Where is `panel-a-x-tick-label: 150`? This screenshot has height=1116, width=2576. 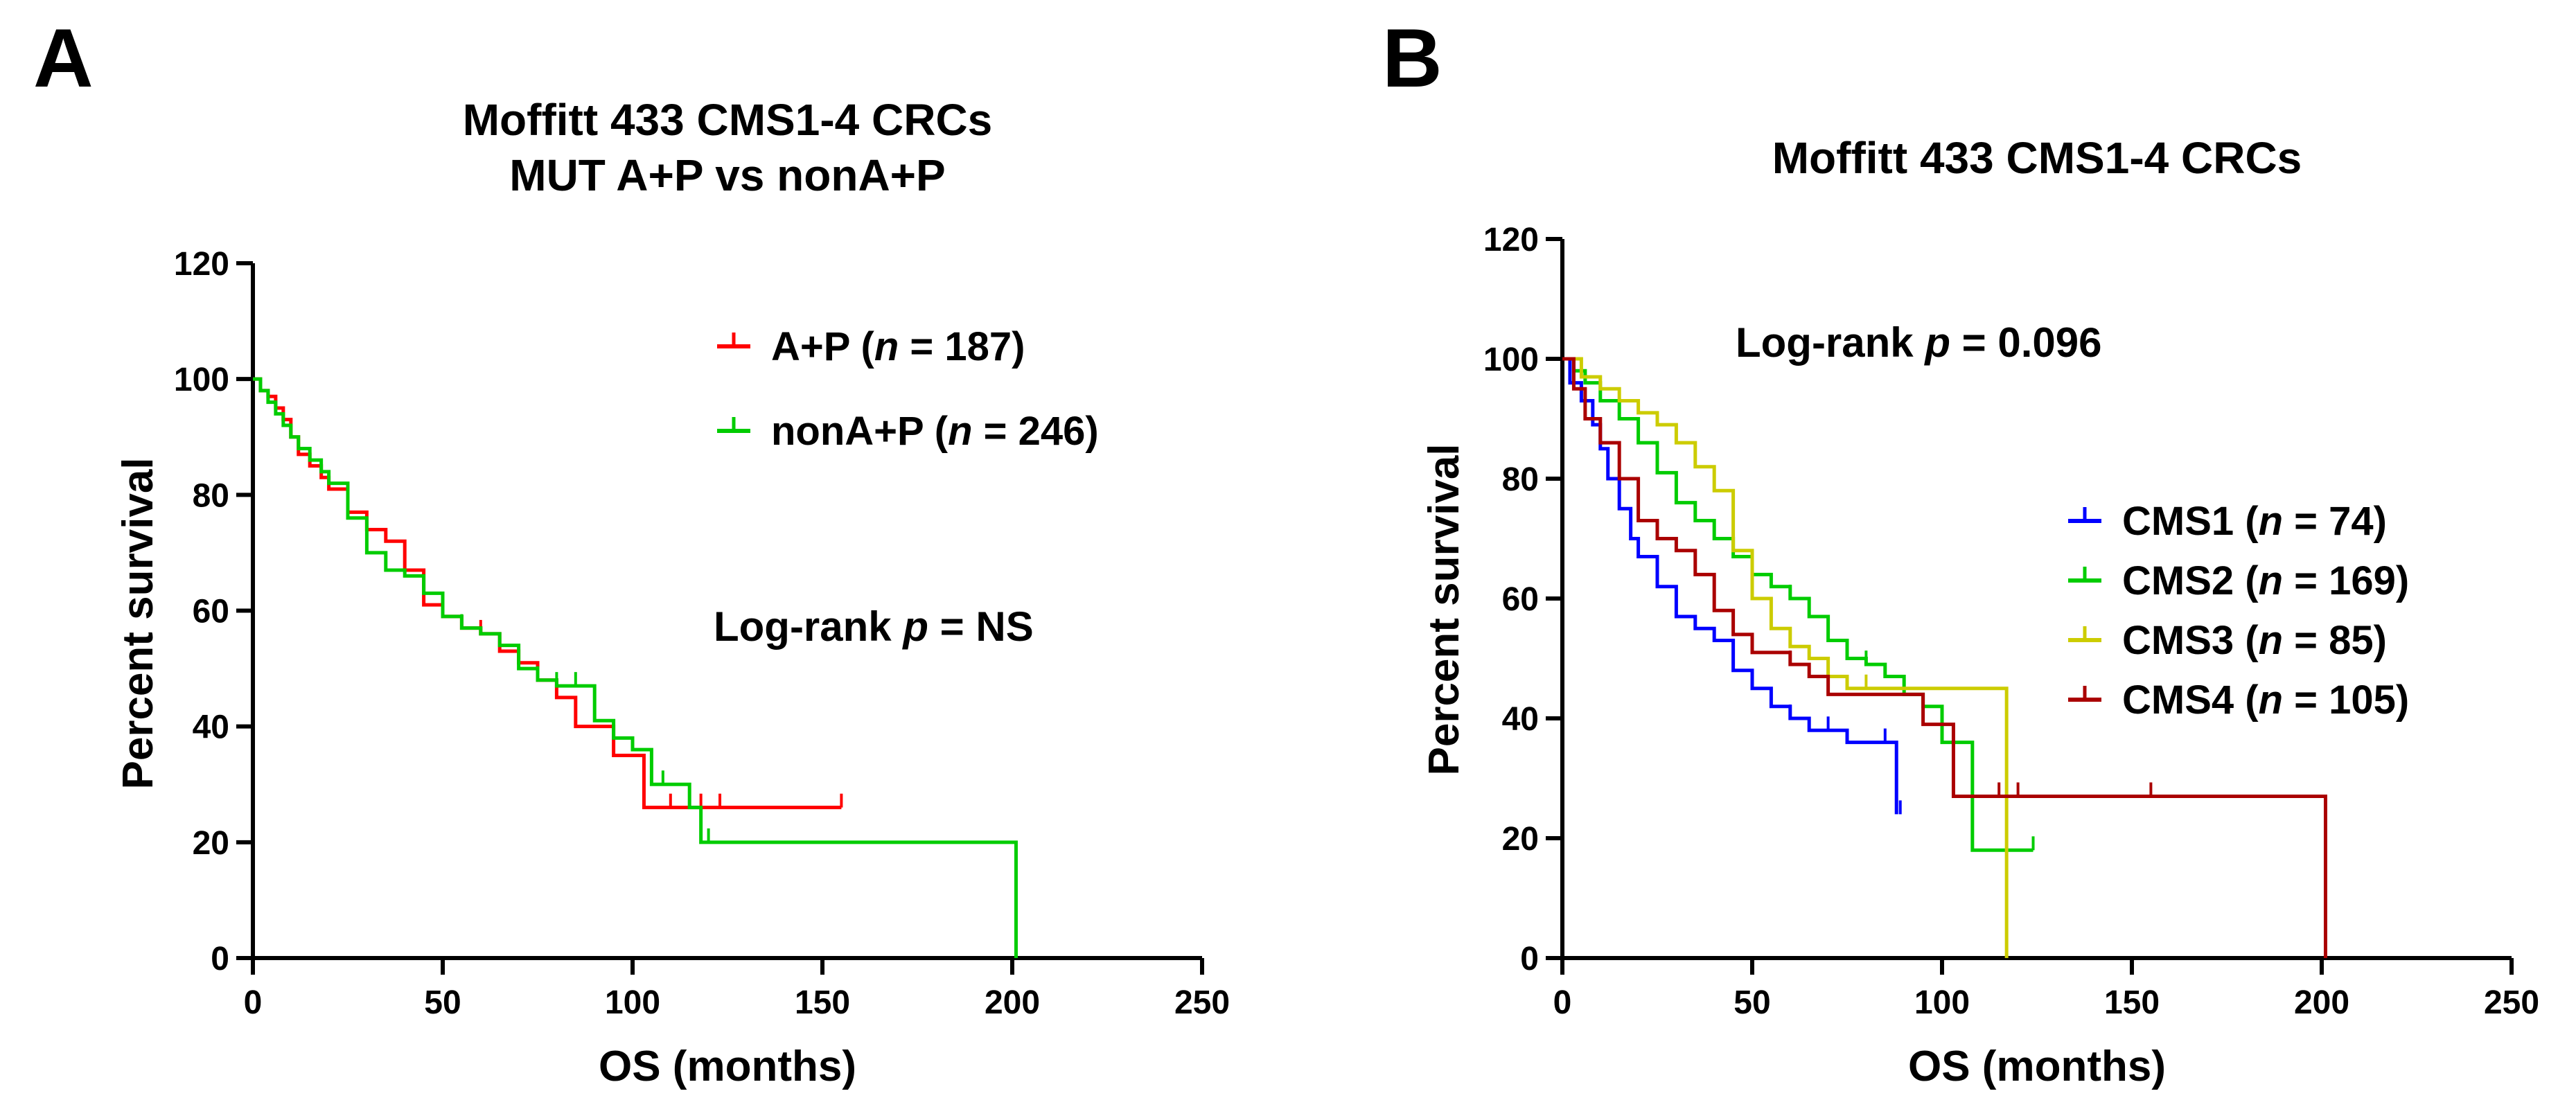 panel-a-x-tick-label: 150 is located at coordinates (822, 1002).